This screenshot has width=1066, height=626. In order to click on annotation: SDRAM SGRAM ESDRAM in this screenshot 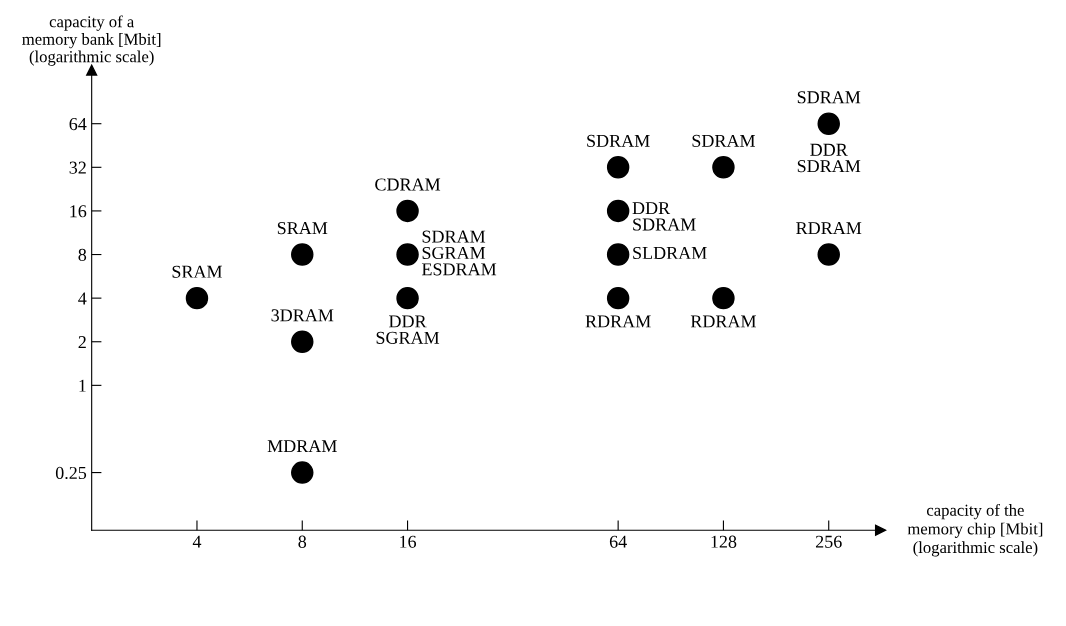, I will do `click(459, 253)`.